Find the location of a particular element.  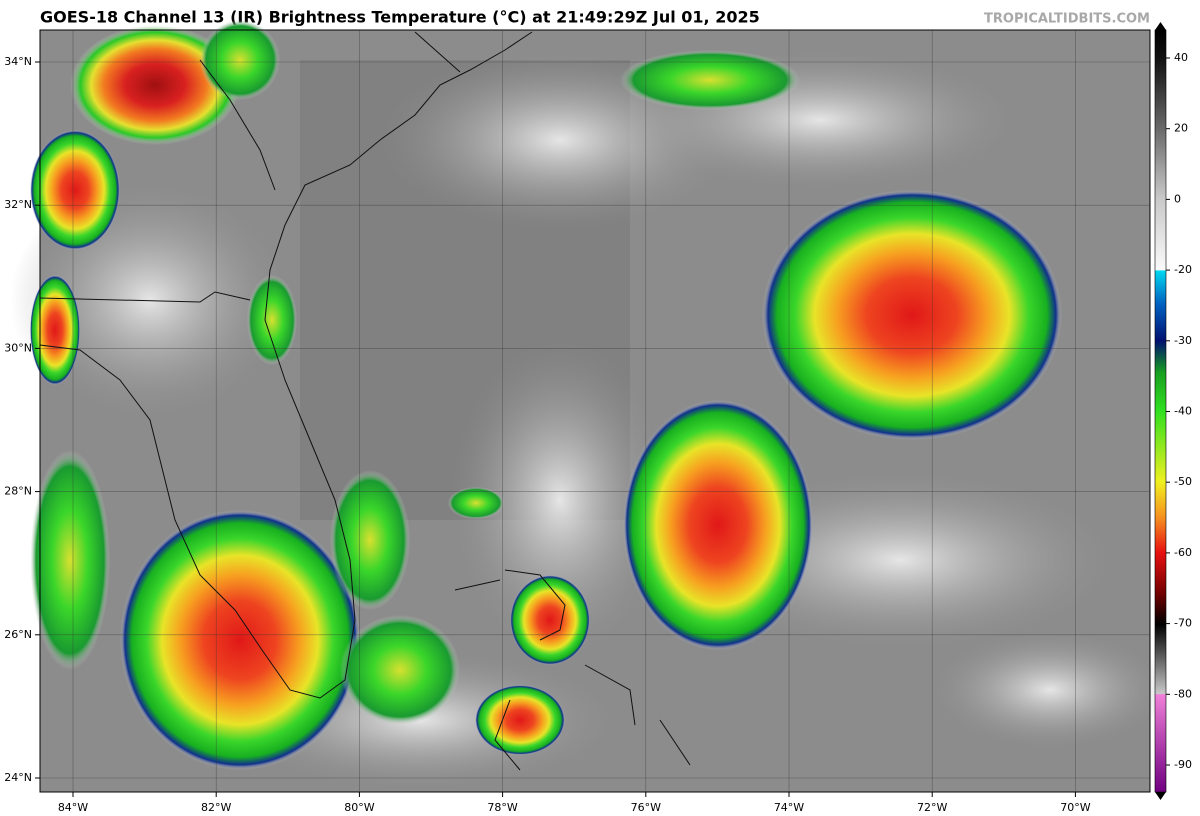

lon-label: 82°W is located at coordinates (216, 807).